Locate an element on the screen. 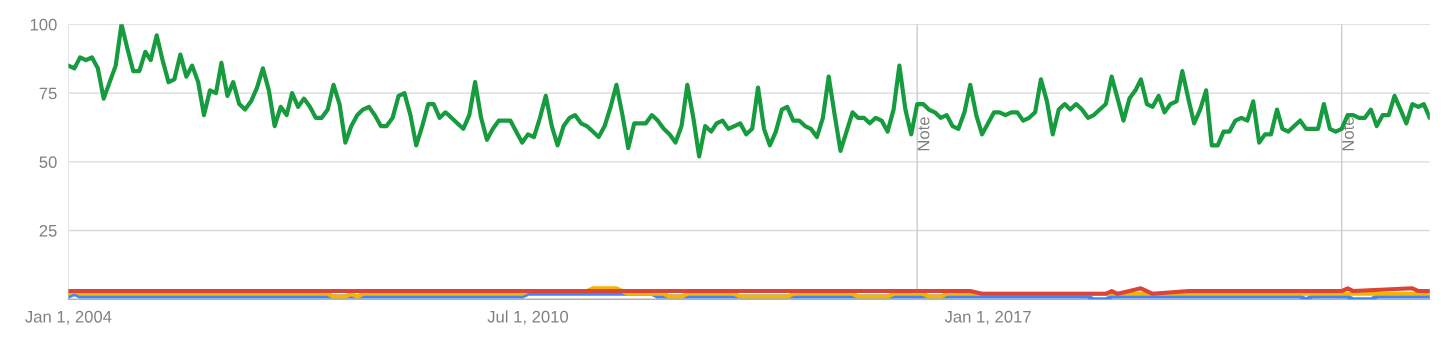  y-tick-label: 75 is located at coordinates (48, 93).